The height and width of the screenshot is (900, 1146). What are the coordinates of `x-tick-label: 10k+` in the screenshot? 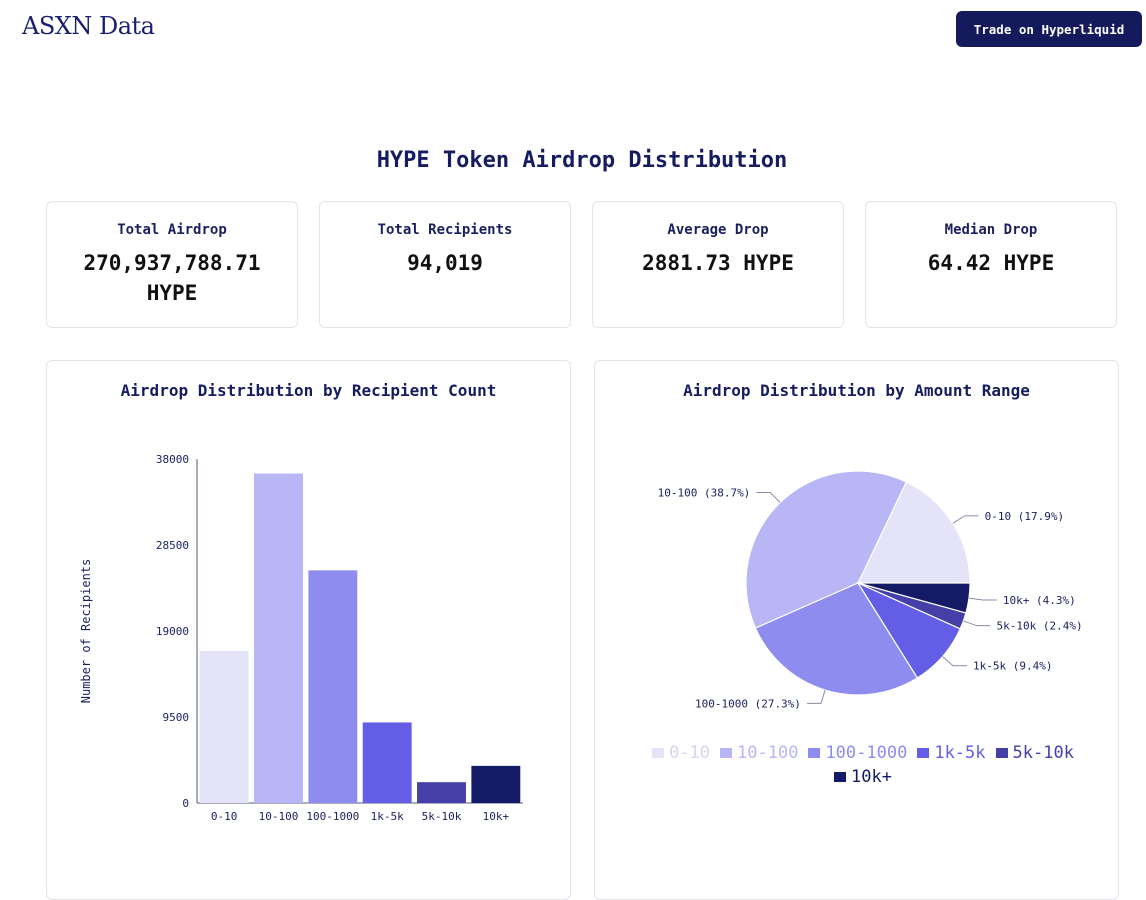 It's located at (496, 816).